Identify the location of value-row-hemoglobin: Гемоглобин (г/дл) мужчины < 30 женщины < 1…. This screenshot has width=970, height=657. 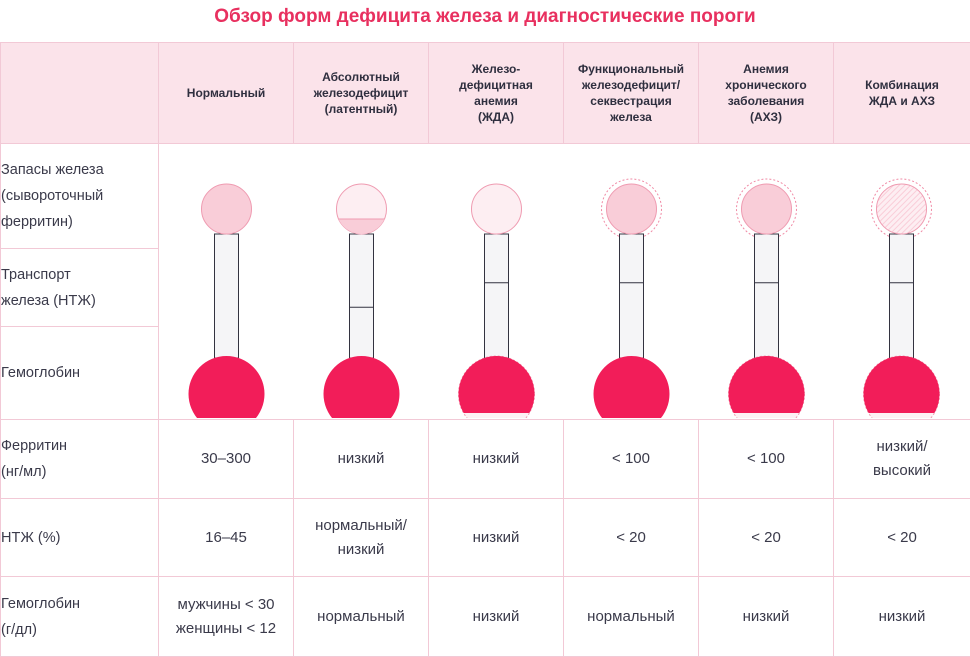
(485, 617).